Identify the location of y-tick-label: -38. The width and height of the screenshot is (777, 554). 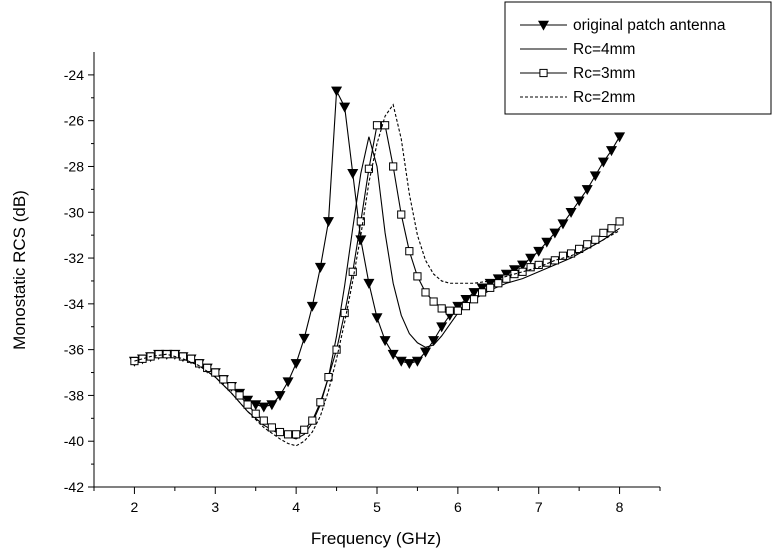
(74, 395).